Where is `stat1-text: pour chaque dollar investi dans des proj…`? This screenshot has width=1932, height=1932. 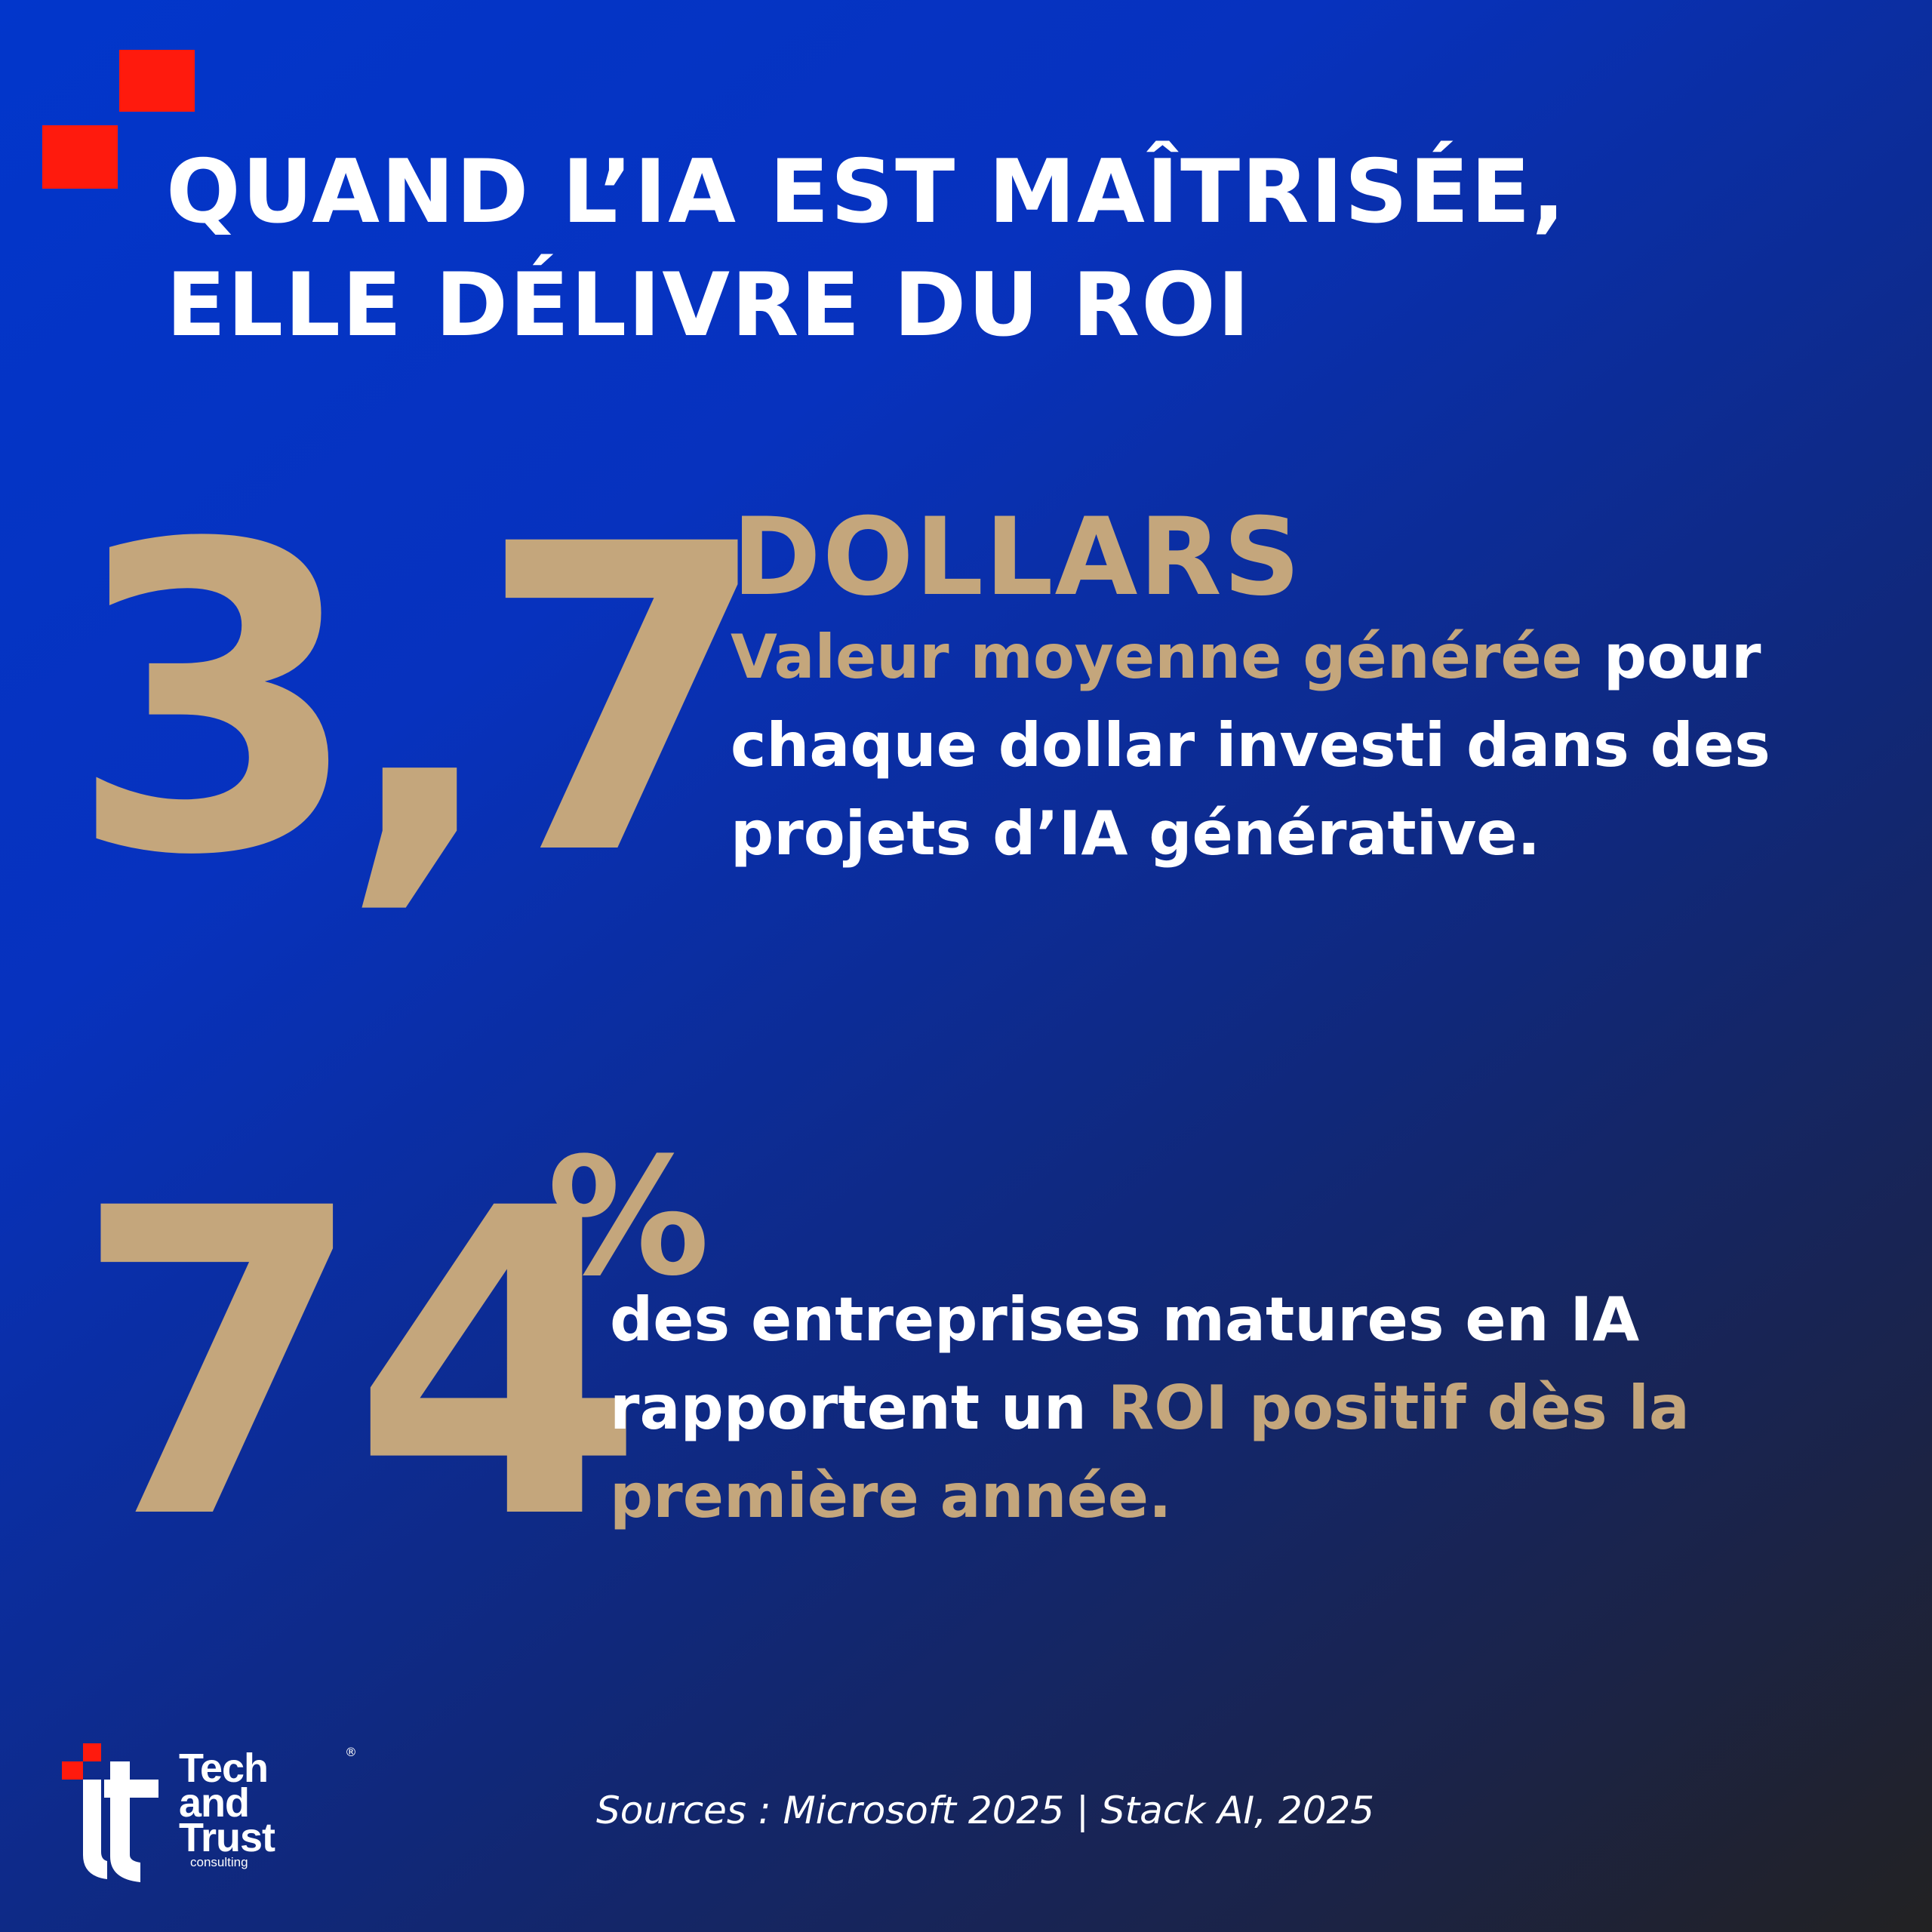
stat1-text: pour chaque dollar investi dans des proj… is located at coordinates (1250, 745).